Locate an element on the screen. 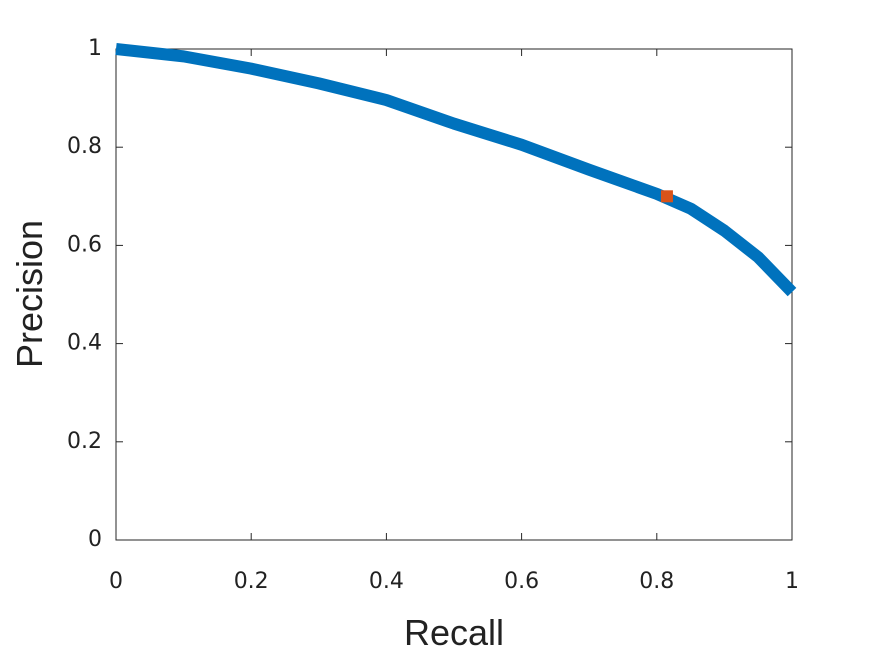 The height and width of the screenshot is (656, 875). y-tick-label: 0.4 is located at coordinates (84, 343).